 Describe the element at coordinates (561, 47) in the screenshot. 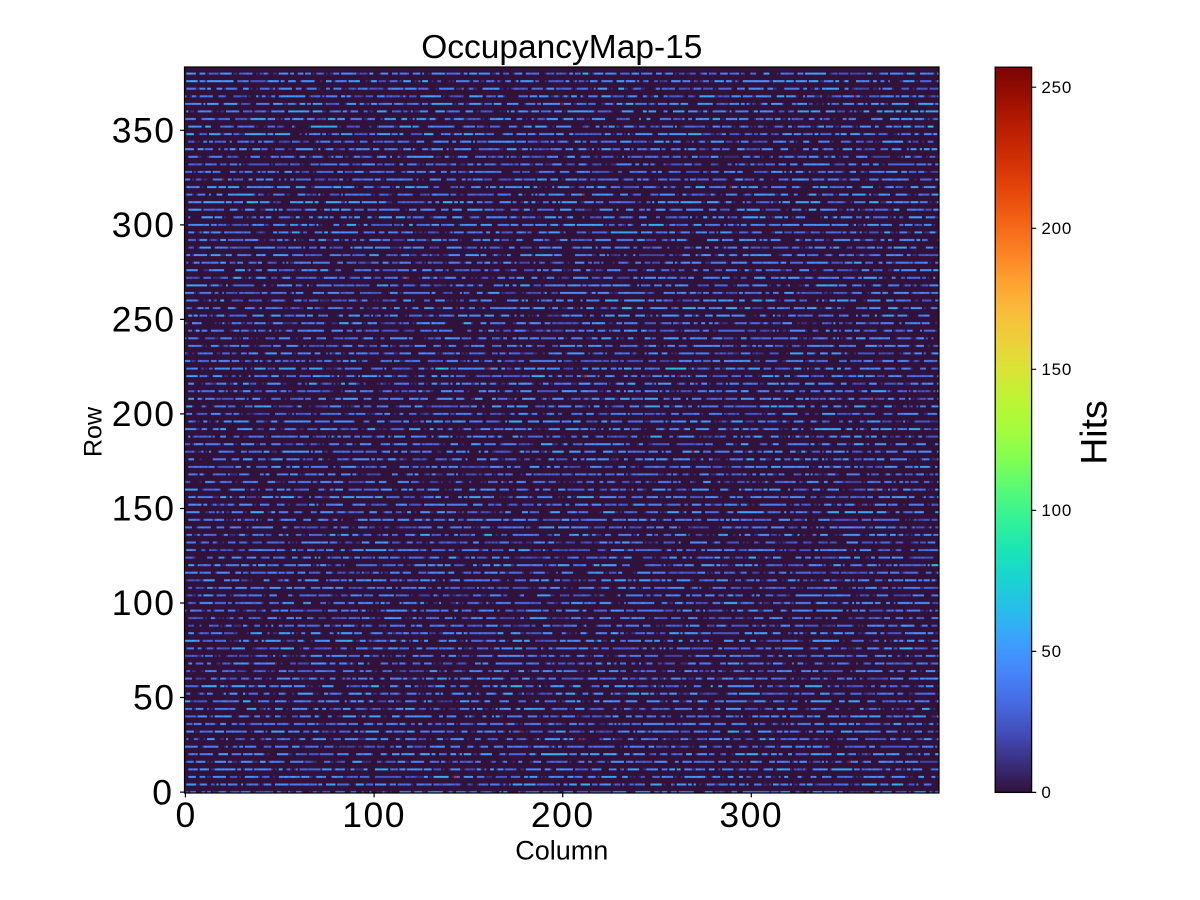

I see `svg-text: OccupancyMap-15` at that location.